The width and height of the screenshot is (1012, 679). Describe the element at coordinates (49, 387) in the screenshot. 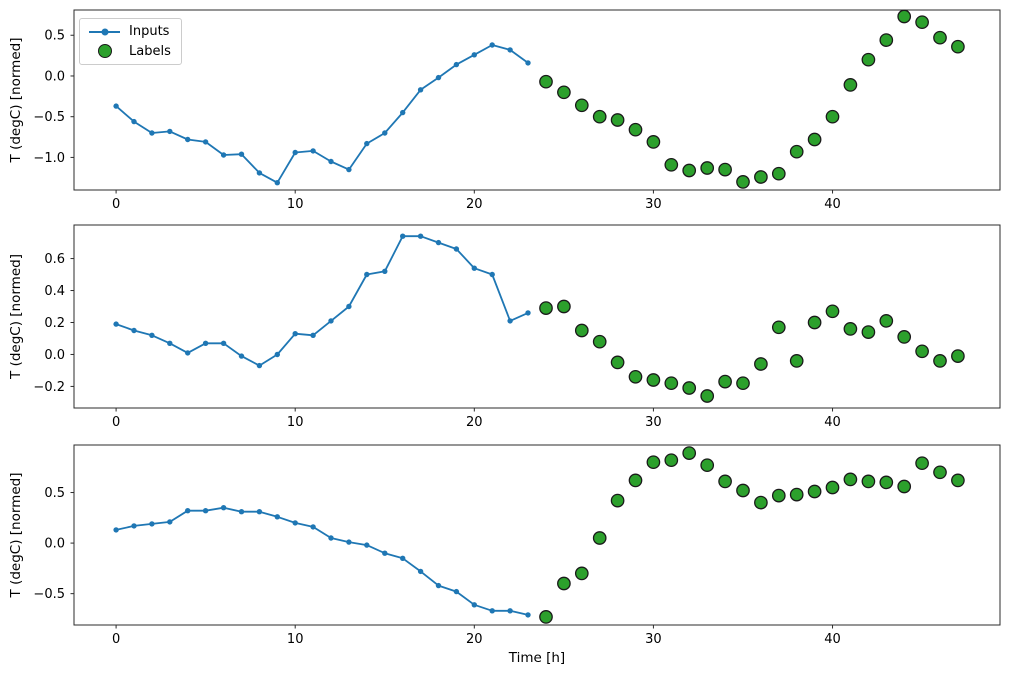

I see `y-tick-label: −0.2` at that location.